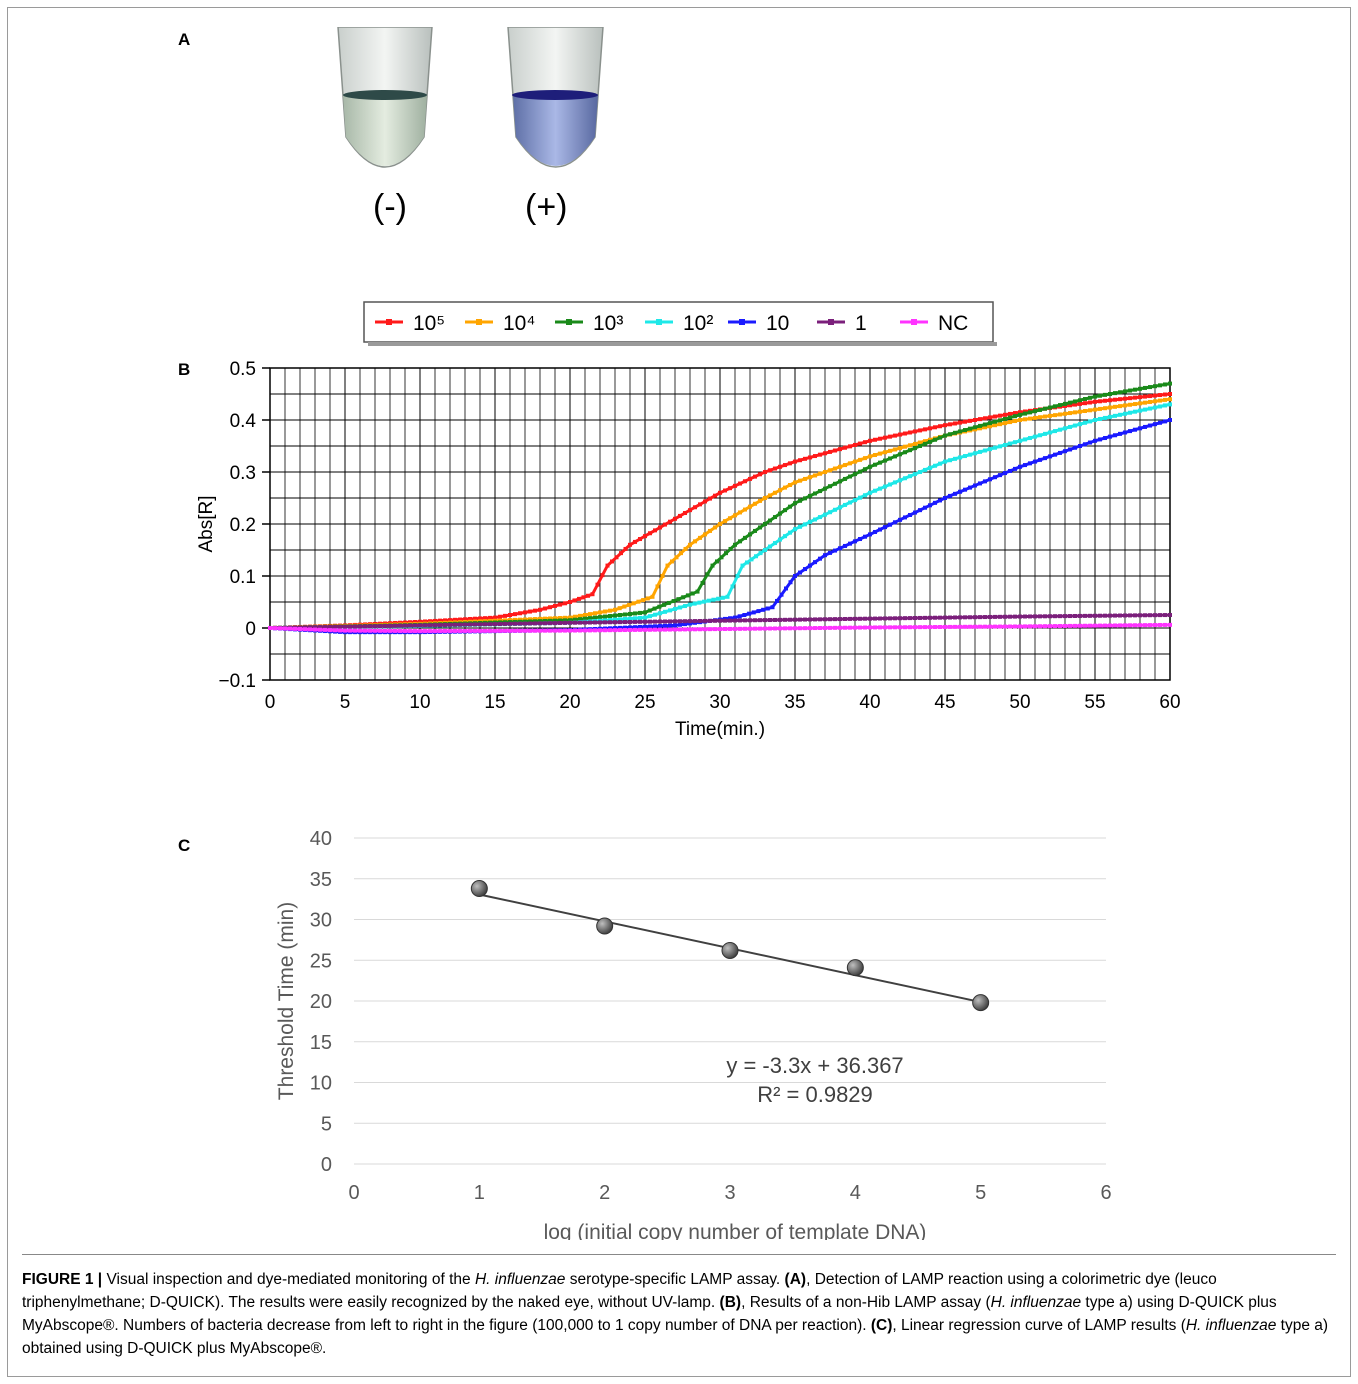  I want to click on x-tick-label: 4, so click(855, 1193).